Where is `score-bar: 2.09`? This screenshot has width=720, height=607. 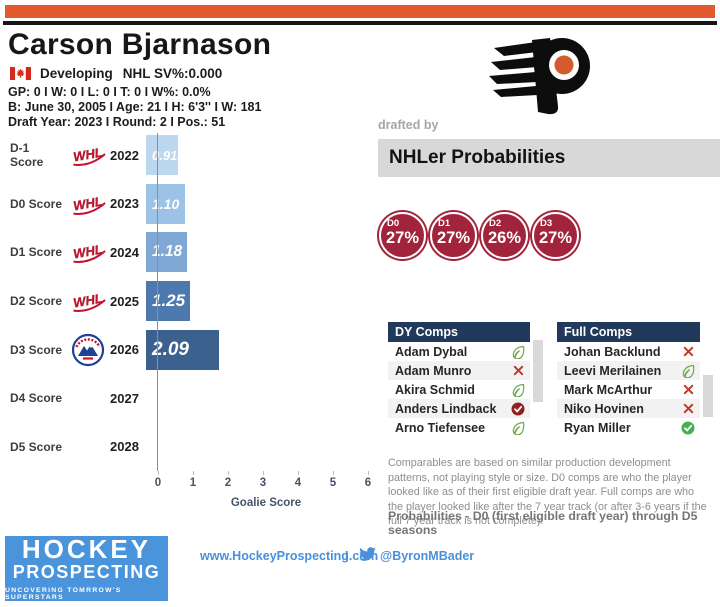 score-bar: 2.09 is located at coordinates (183, 349).